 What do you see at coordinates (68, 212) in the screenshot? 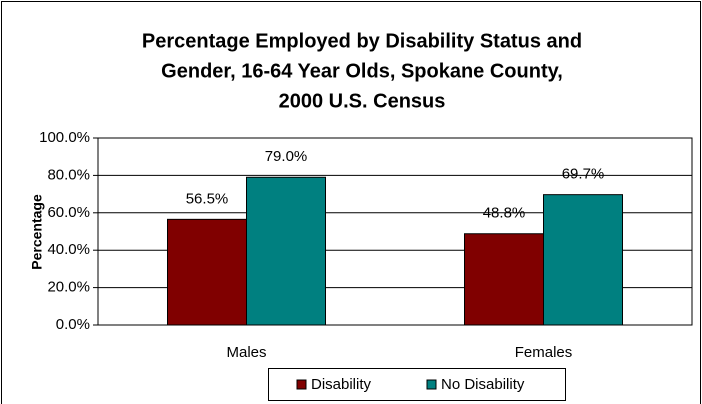
I see `y-tick-label: 60.0%` at bounding box center [68, 212].